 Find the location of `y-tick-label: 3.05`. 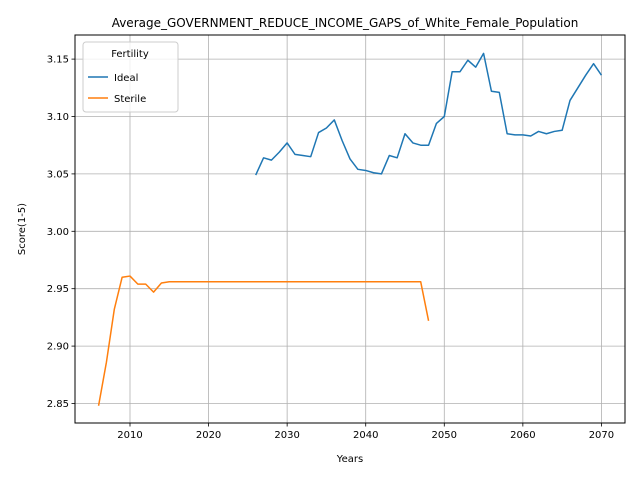

y-tick-label: 3.05 is located at coordinates (58, 174).